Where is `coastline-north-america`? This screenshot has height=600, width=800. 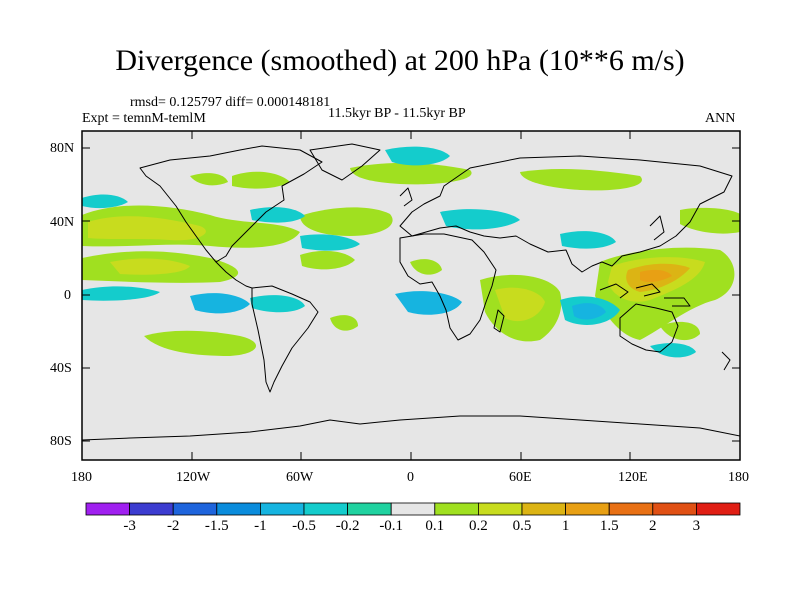 coastline-north-america is located at coordinates (231, 204).